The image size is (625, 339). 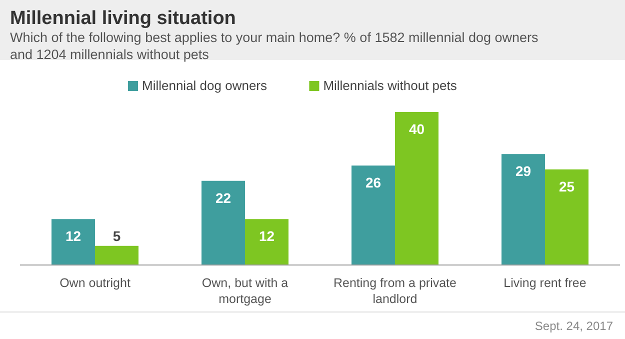 What do you see at coordinates (95, 283) in the screenshot?
I see `x-tick-label: Own outright` at bounding box center [95, 283].